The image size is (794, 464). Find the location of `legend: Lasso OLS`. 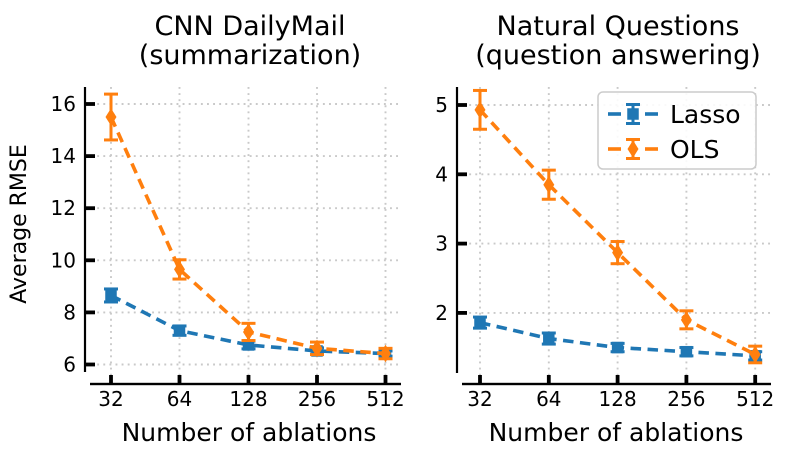

legend: Lasso OLS is located at coordinates (677, 130).